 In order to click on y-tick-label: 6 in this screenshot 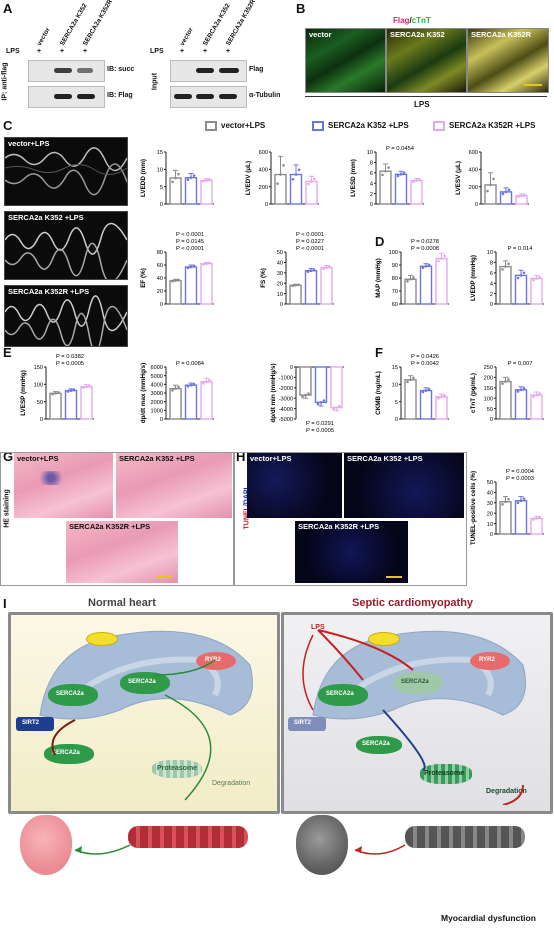, I will do `click(371, 174)`.